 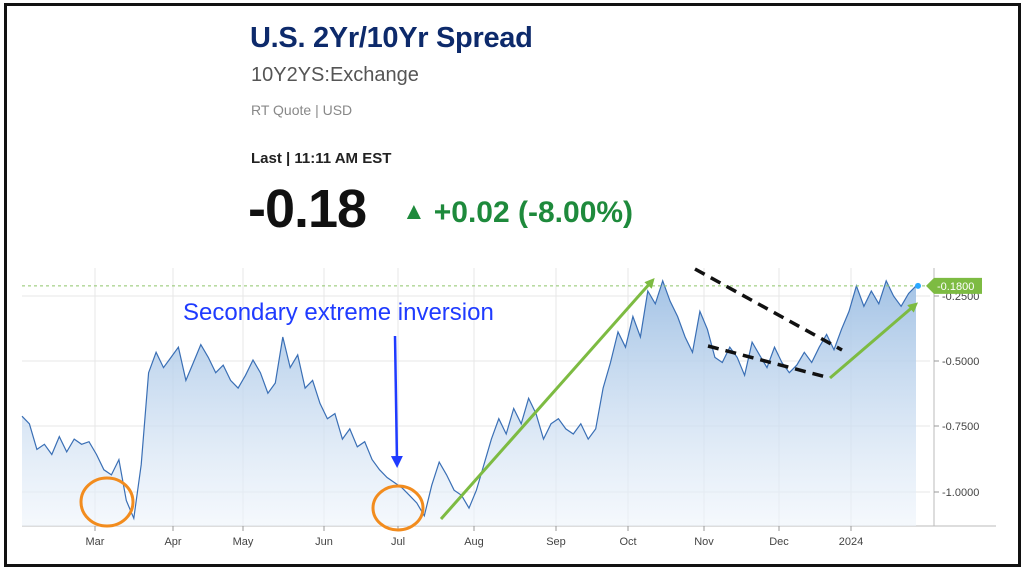 I want to click on badge-shape, so click(x=954, y=285).